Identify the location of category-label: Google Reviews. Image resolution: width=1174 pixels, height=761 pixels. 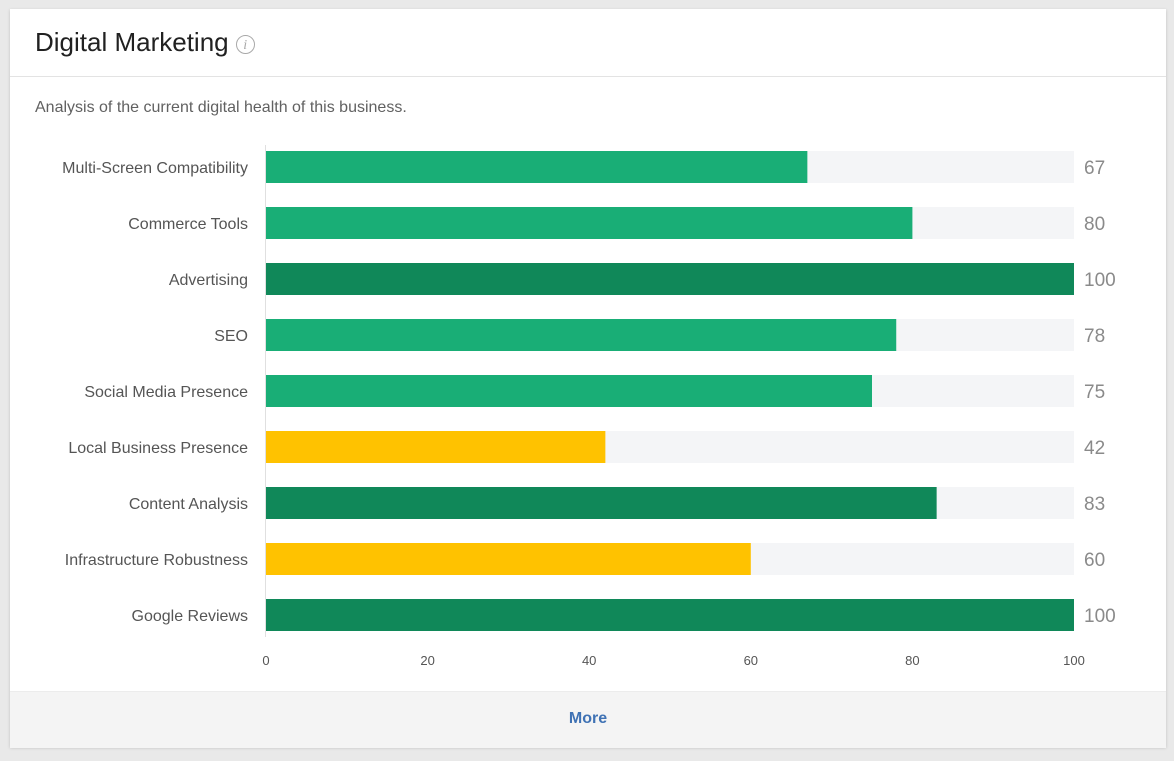
(190, 616).